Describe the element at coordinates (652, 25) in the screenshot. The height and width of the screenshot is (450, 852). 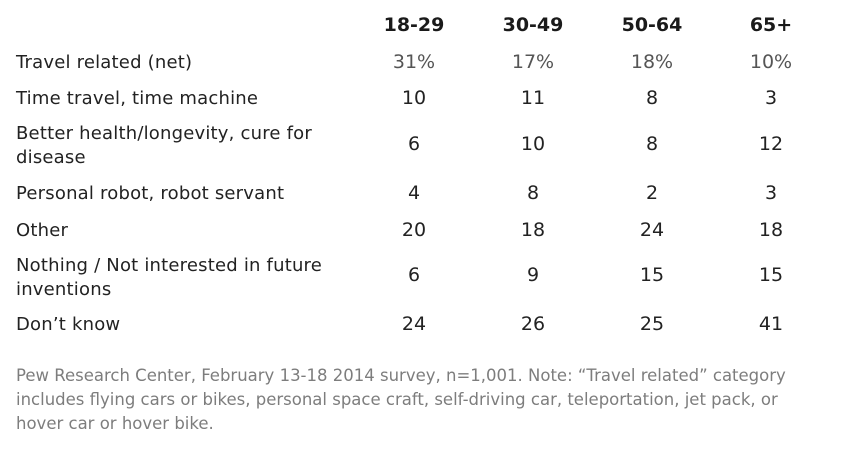
I see `column-header-50-64: 50-64` at that location.